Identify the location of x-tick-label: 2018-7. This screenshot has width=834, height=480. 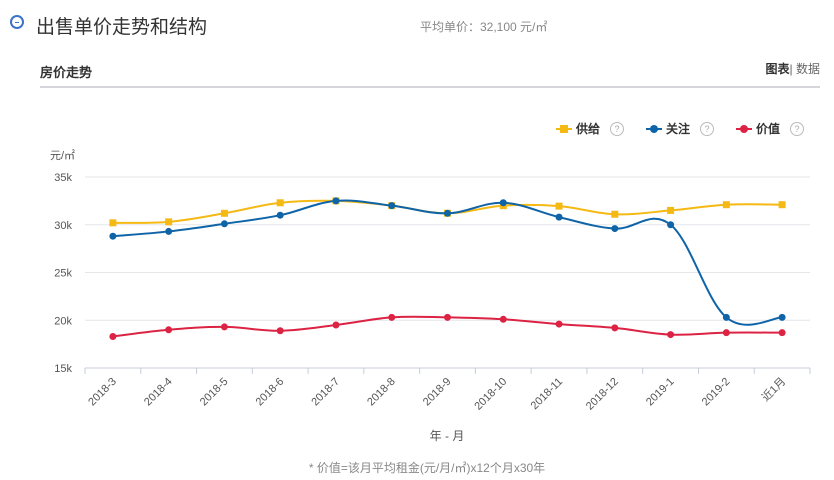
(325, 392).